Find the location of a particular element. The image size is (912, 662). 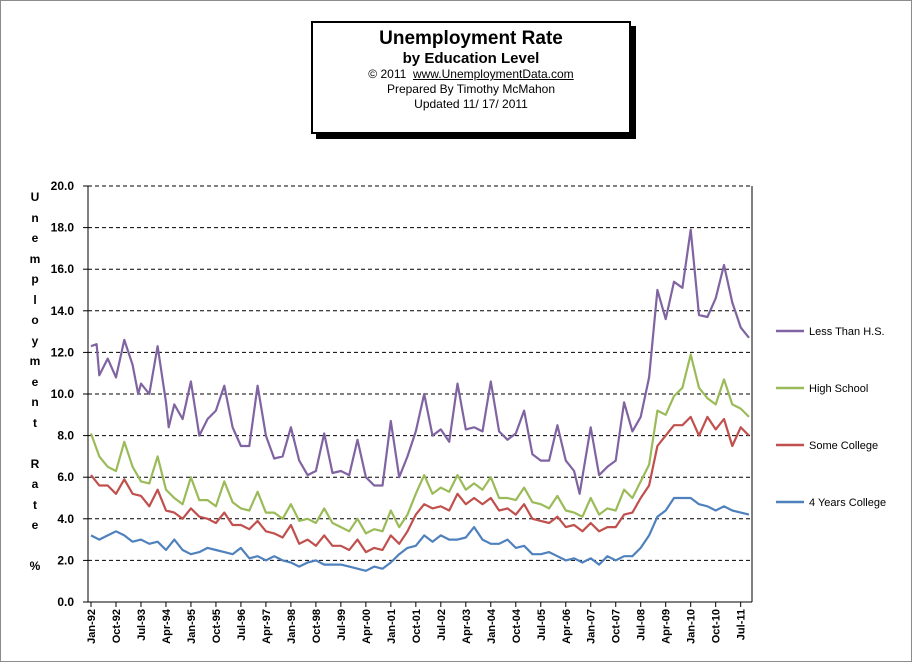

x-tick-label: Jan-95 is located at coordinates (192, 626).